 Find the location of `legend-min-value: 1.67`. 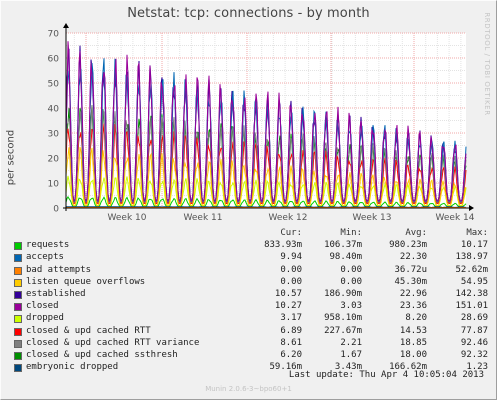

legend-min-value: 1.67 is located at coordinates (351, 354).